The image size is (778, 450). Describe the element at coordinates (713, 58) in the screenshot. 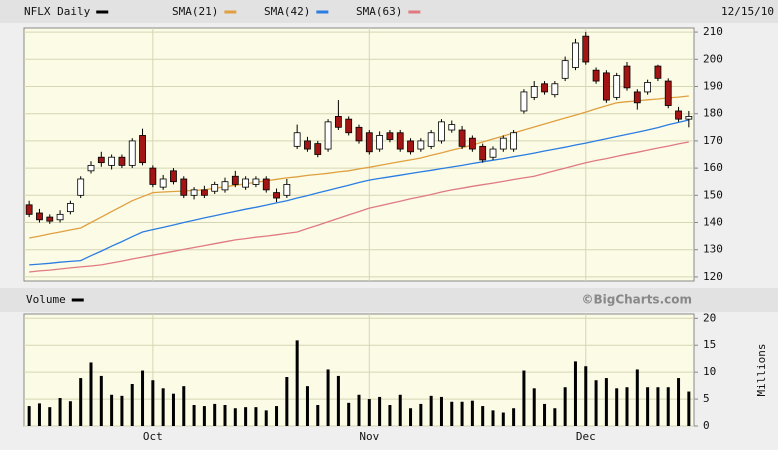

I see `y-tick-label: 200` at that location.